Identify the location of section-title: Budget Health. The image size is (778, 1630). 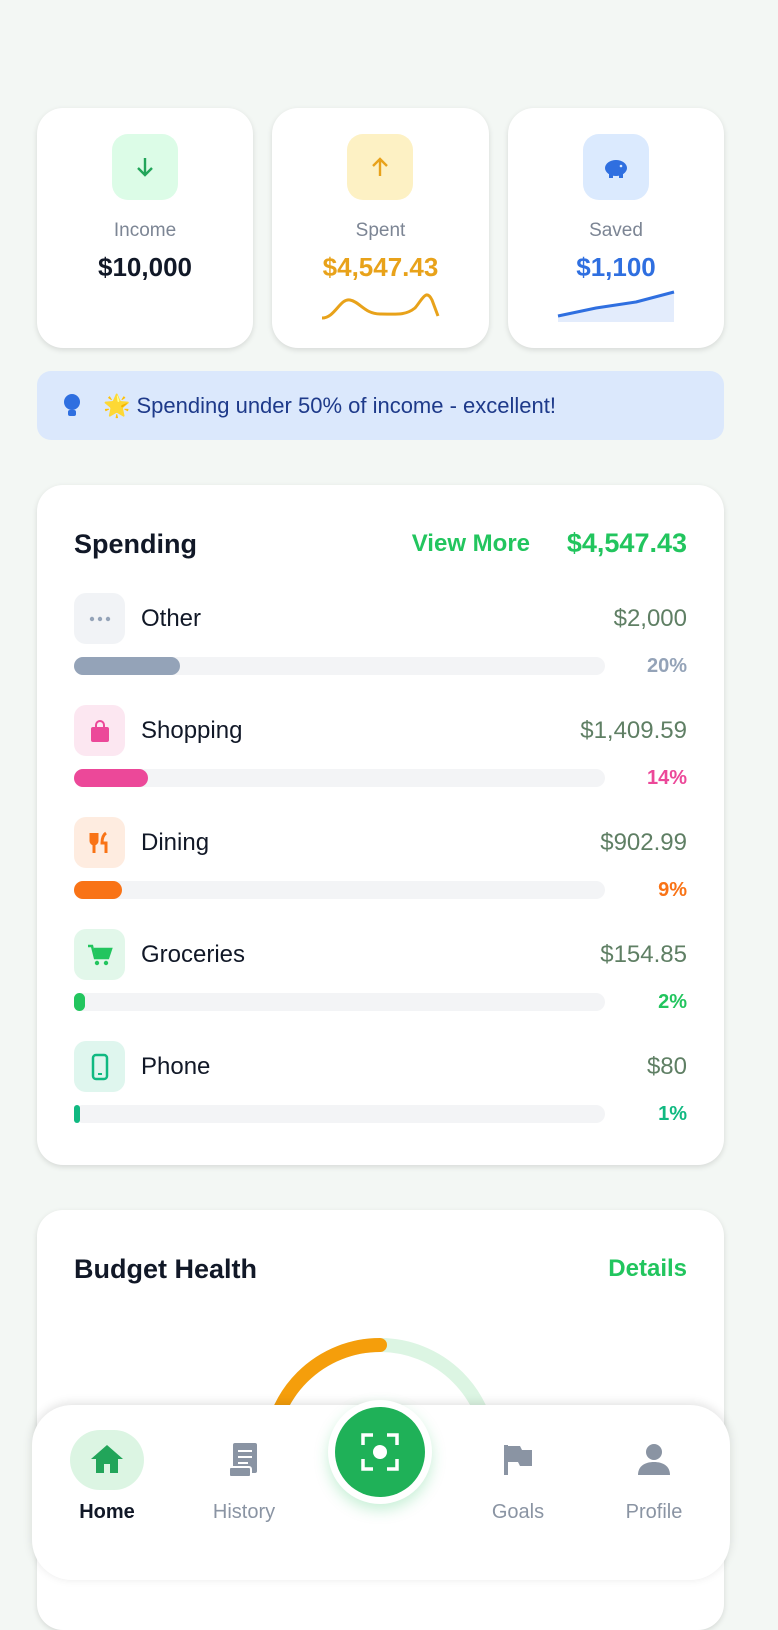
(166, 1269).